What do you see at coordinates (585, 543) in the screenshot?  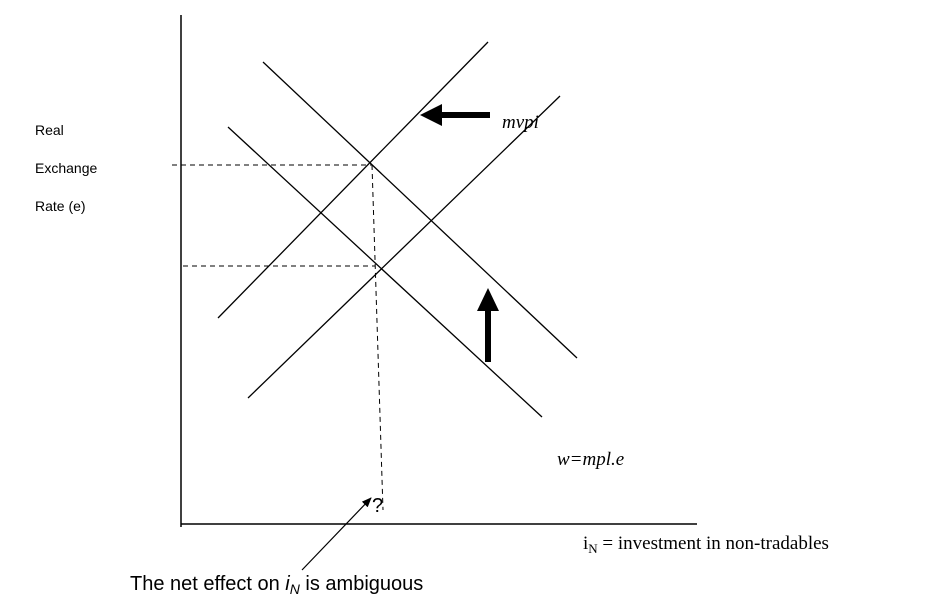 I see `x-axis-var: i` at bounding box center [585, 543].